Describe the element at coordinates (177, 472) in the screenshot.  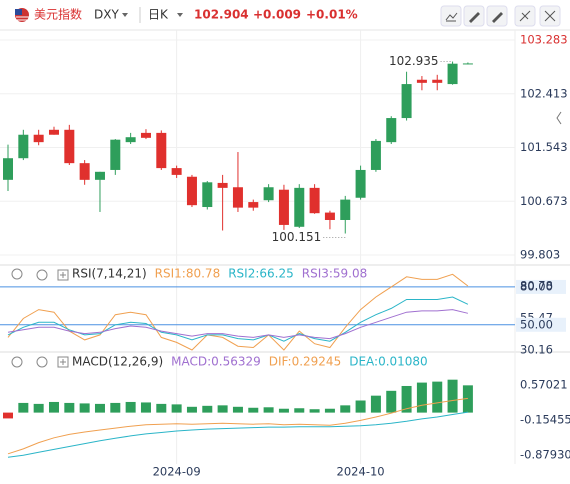
I see `x-tick-label: 2024-09` at that location.